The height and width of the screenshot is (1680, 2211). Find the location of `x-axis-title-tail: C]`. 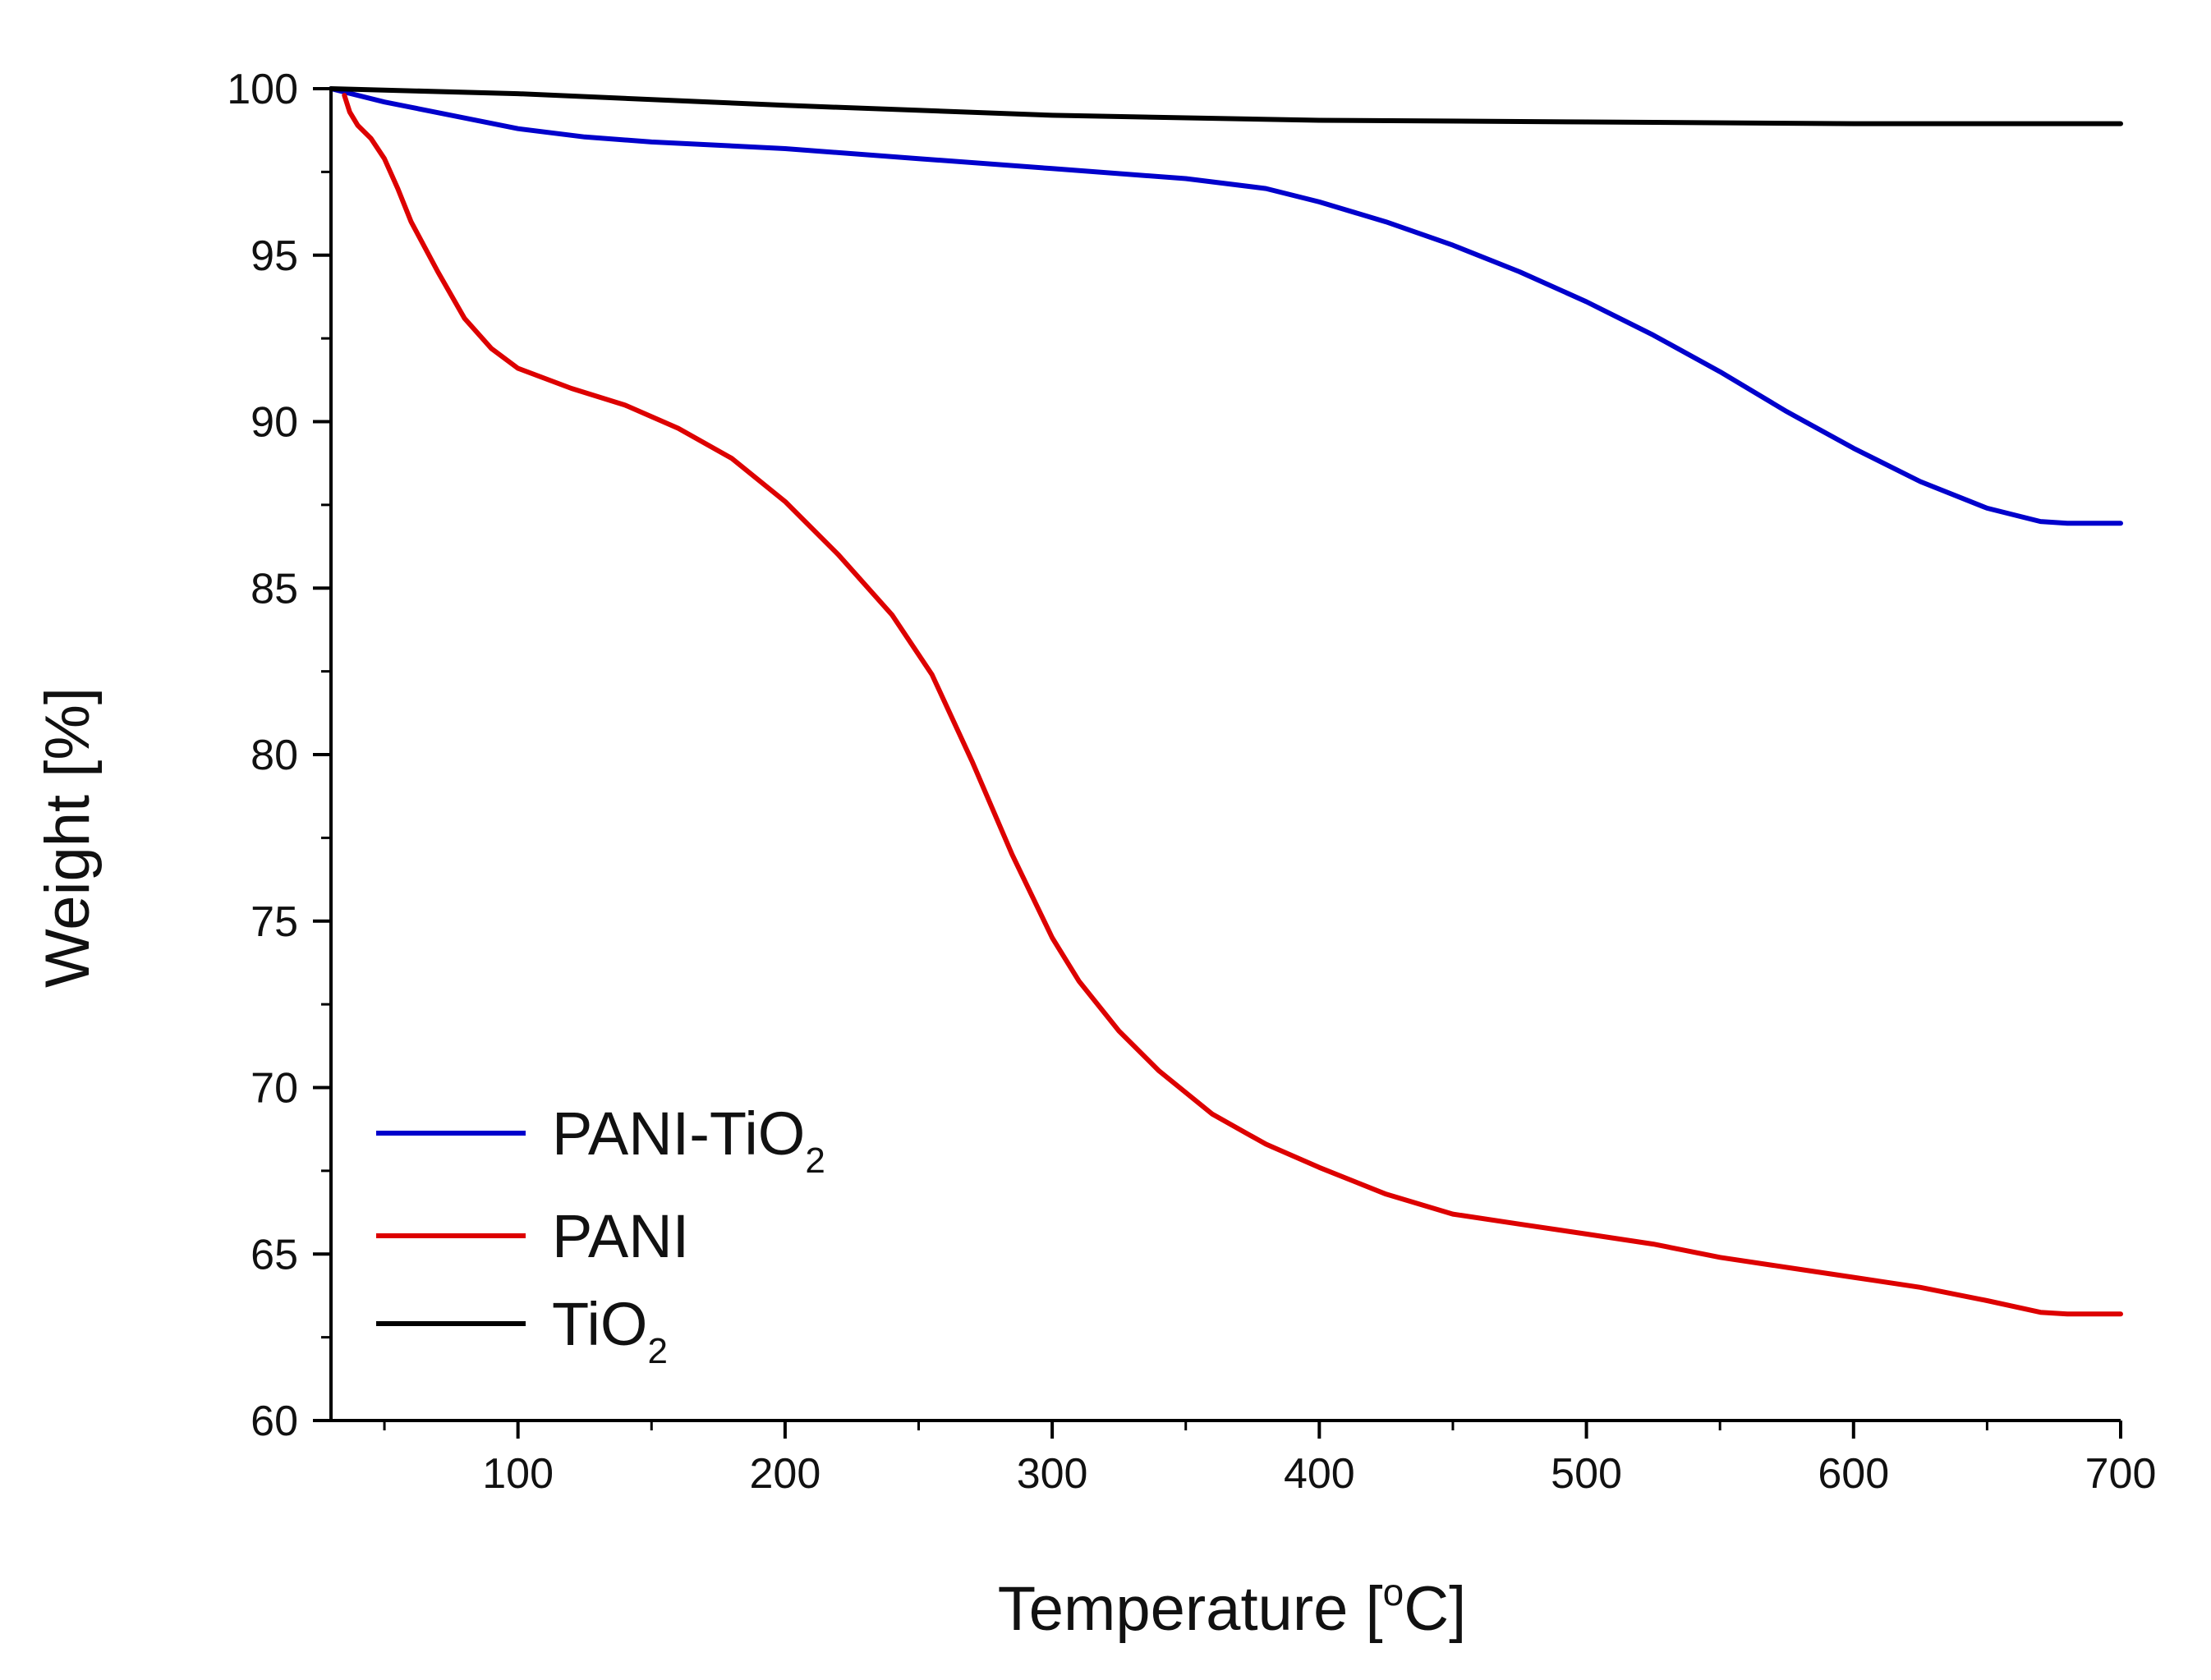

x-axis-title-tail: C] is located at coordinates (1435, 1609).